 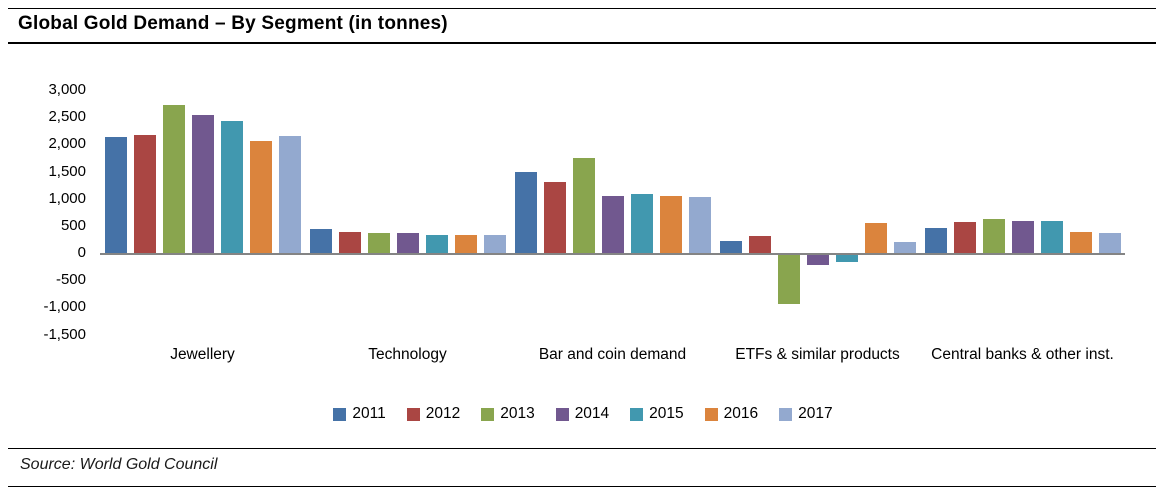 What do you see at coordinates (289, 194) in the screenshot?
I see `bar-2017-jewellery` at bounding box center [289, 194].